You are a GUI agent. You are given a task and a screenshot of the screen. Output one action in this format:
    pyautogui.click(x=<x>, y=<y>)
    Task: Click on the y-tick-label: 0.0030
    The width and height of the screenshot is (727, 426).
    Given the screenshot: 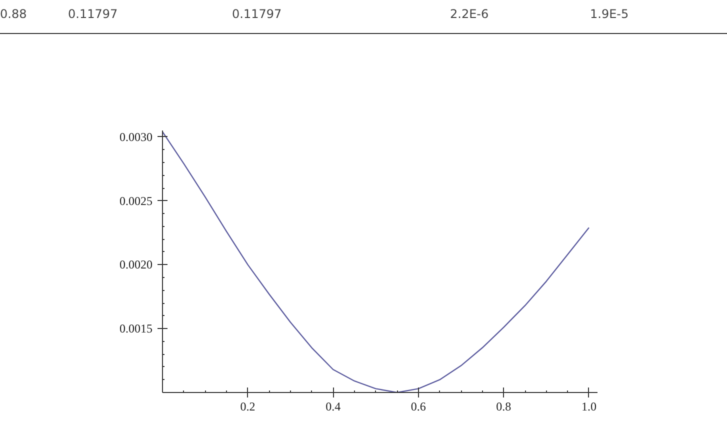 What is the action you would take?
    pyautogui.click(x=136, y=137)
    